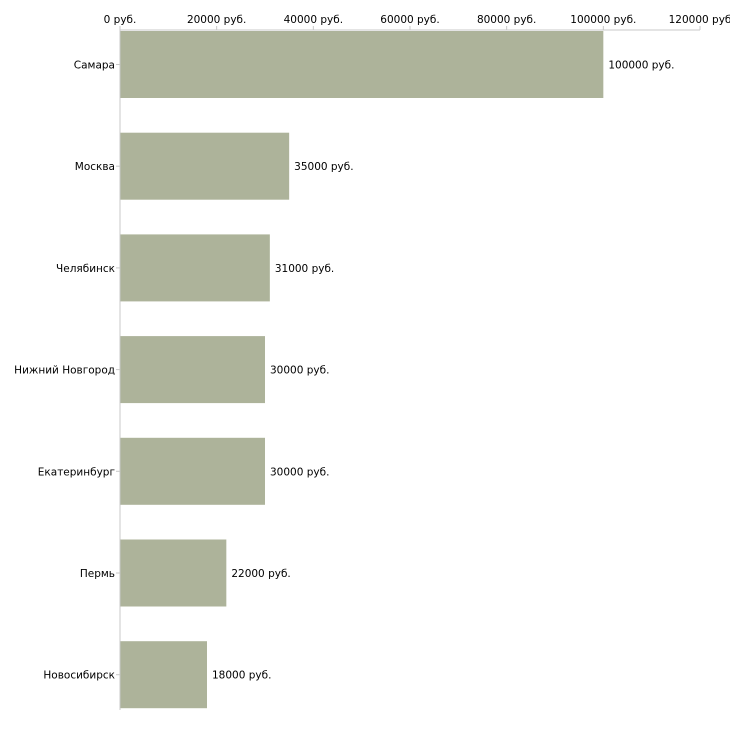  What do you see at coordinates (699, 20) in the screenshot?
I see `x-tick-label: 120000 руб` at bounding box center [699, 20].